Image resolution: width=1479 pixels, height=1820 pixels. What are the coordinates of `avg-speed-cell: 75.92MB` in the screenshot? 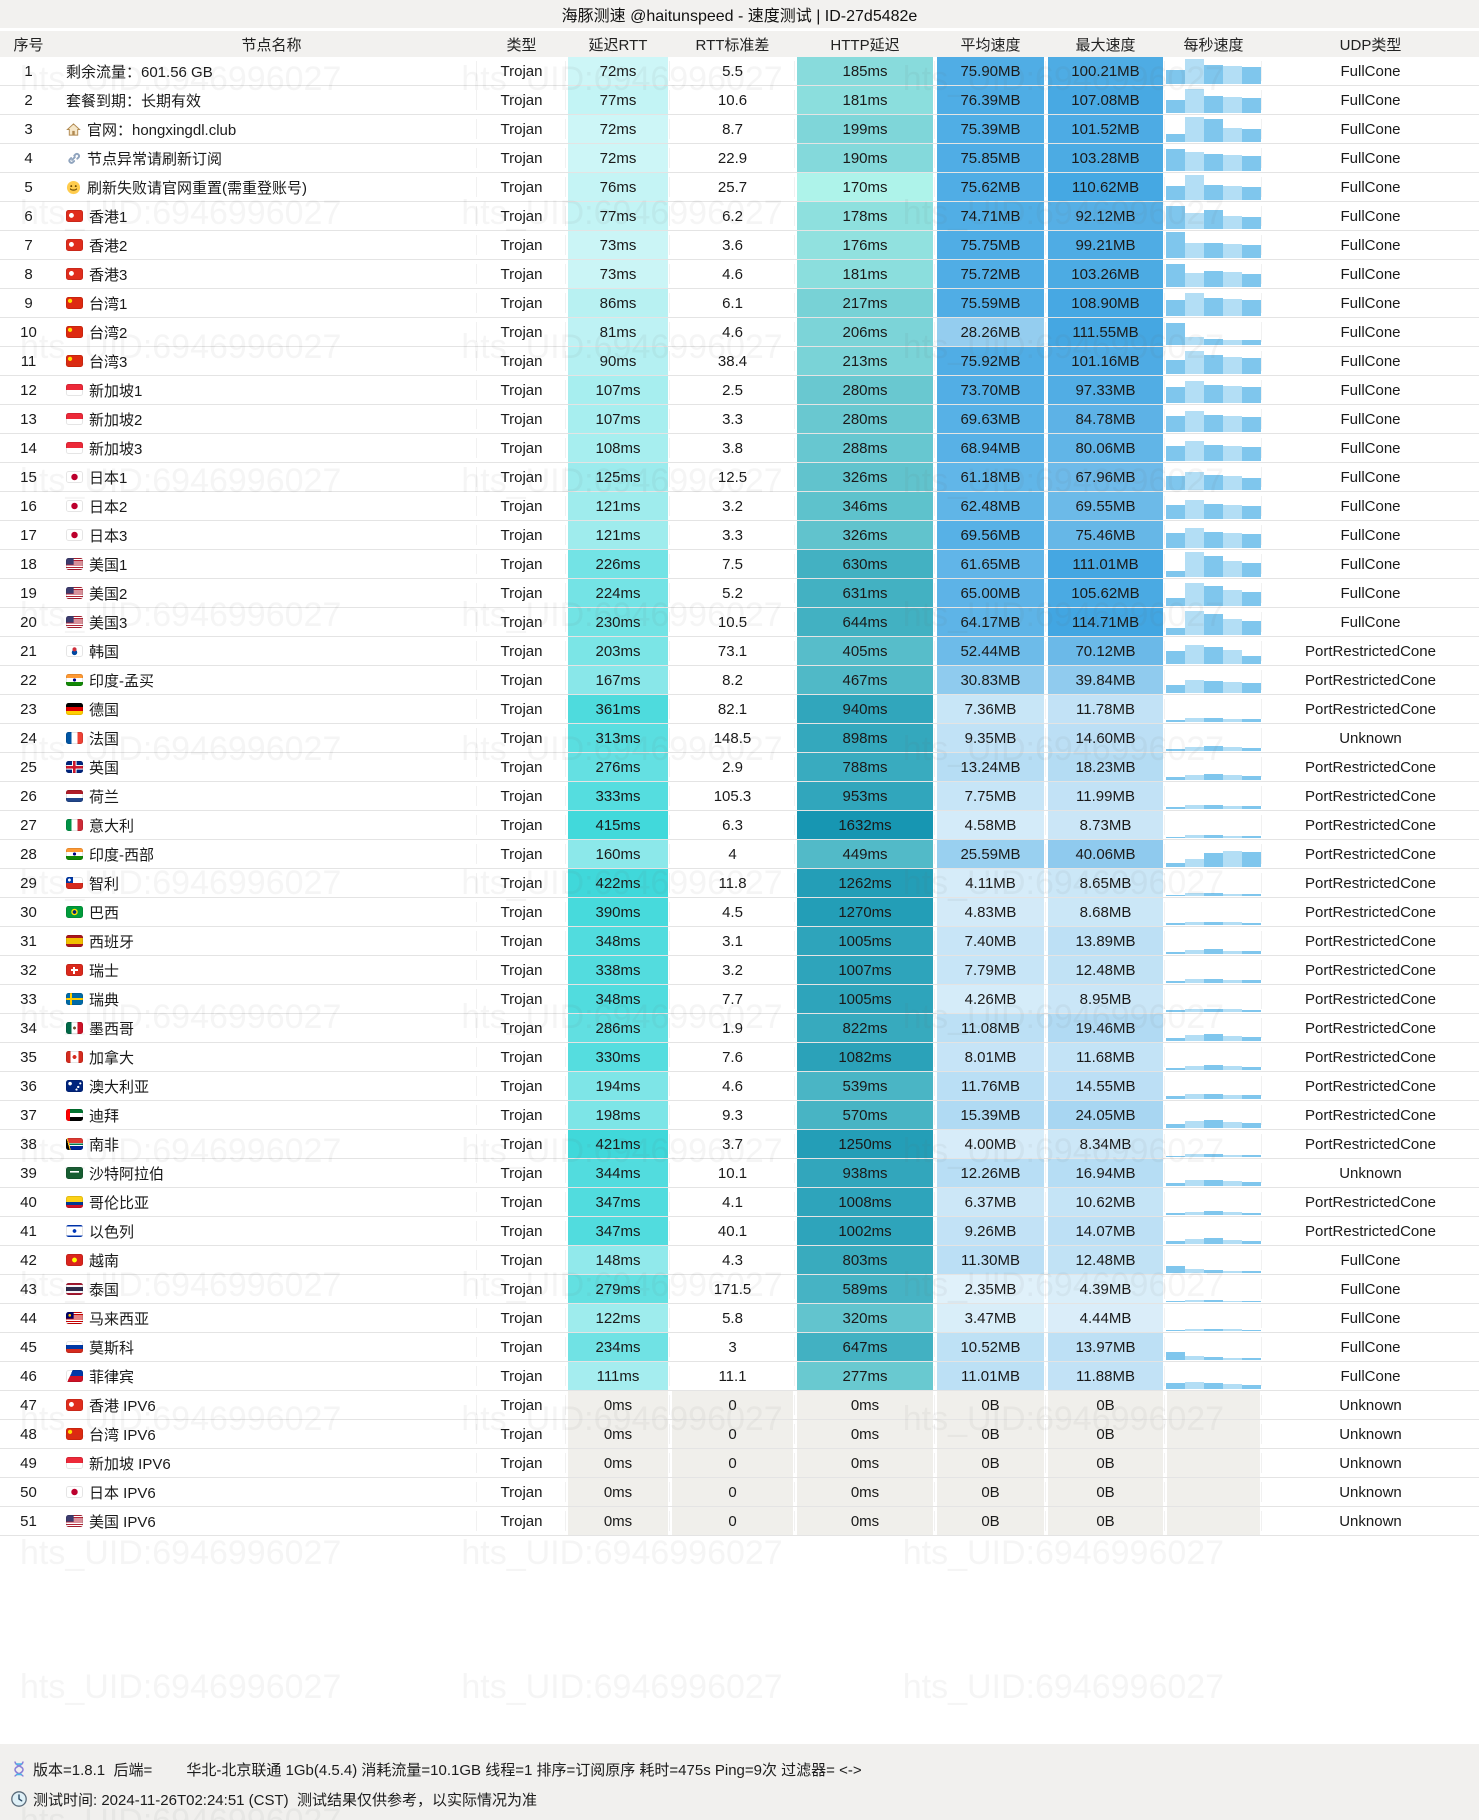 It's located at (990, 361).